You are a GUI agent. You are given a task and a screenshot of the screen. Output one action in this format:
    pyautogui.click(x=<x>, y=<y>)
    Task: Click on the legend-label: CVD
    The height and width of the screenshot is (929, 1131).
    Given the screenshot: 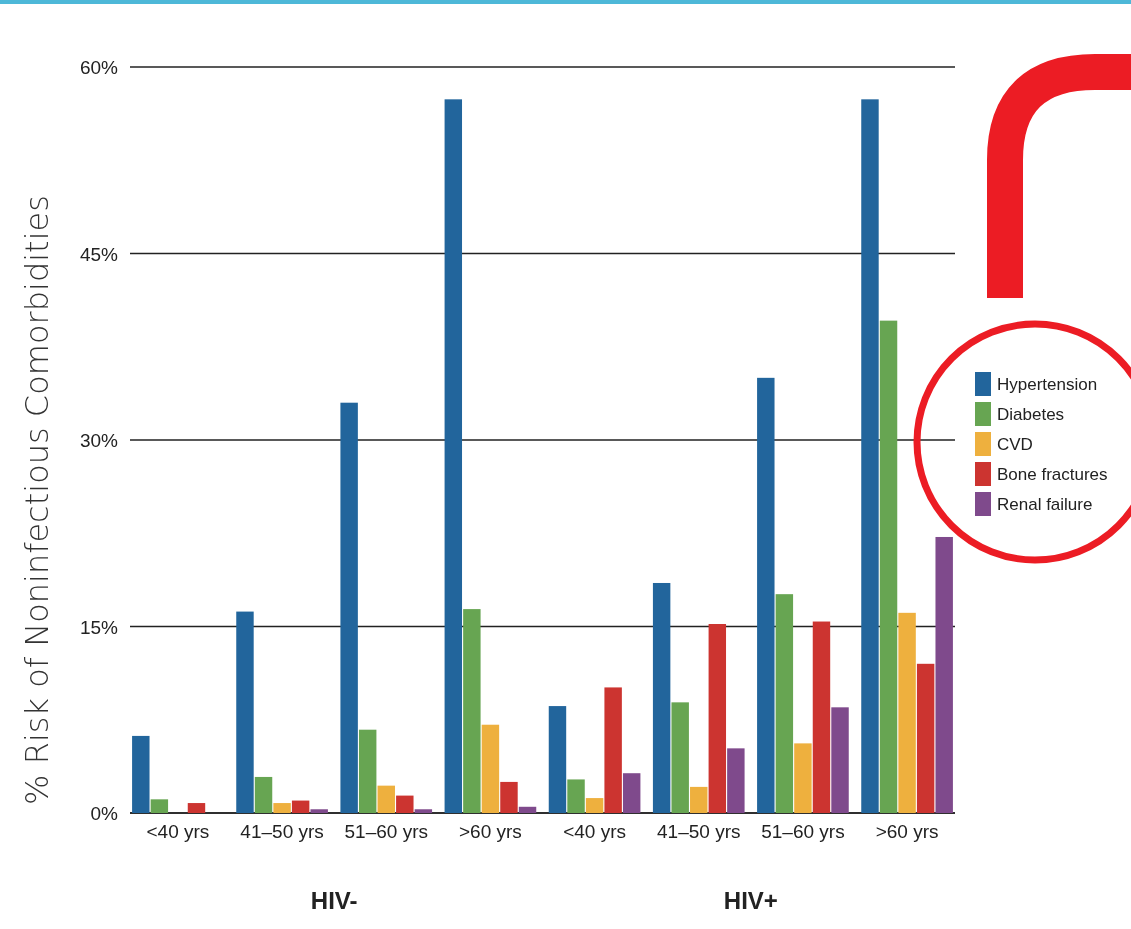 What is the action you would take?
    pyautogui.click(x=1015, y=444)
    